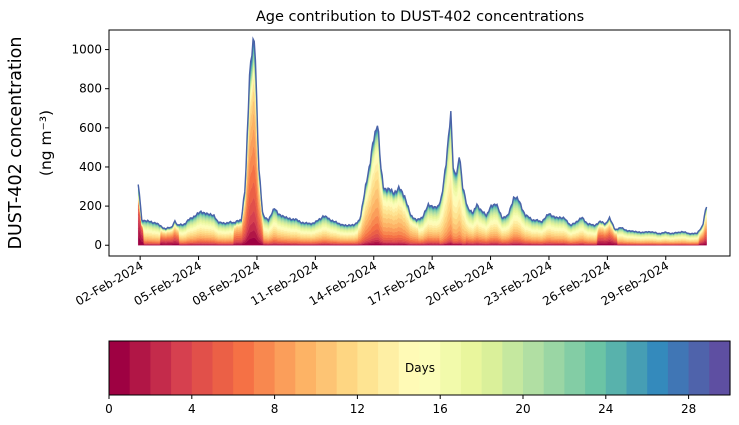 The image size is (739, 425). I want to click on colorbar-tick-label: 20, so click(522, 409).